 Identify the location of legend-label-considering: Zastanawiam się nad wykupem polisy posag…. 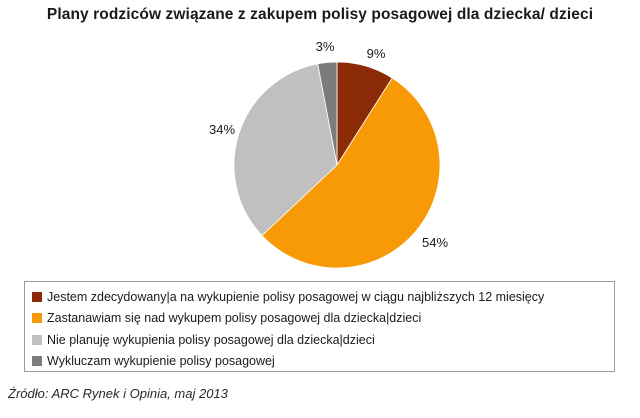
(234, 318).